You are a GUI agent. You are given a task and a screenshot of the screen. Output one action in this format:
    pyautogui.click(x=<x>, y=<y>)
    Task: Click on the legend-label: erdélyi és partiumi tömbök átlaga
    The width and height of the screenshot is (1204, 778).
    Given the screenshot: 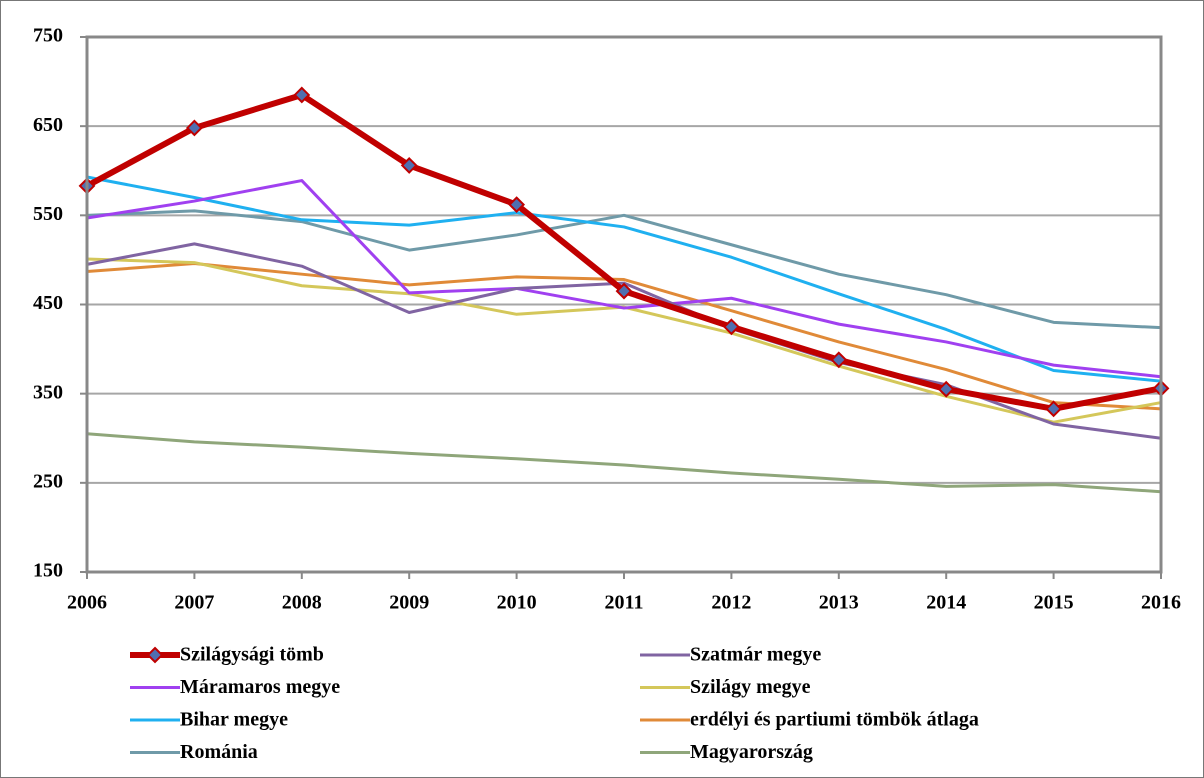 What is the action you would take?
    pyautogui.click(x=834, y=720)
    